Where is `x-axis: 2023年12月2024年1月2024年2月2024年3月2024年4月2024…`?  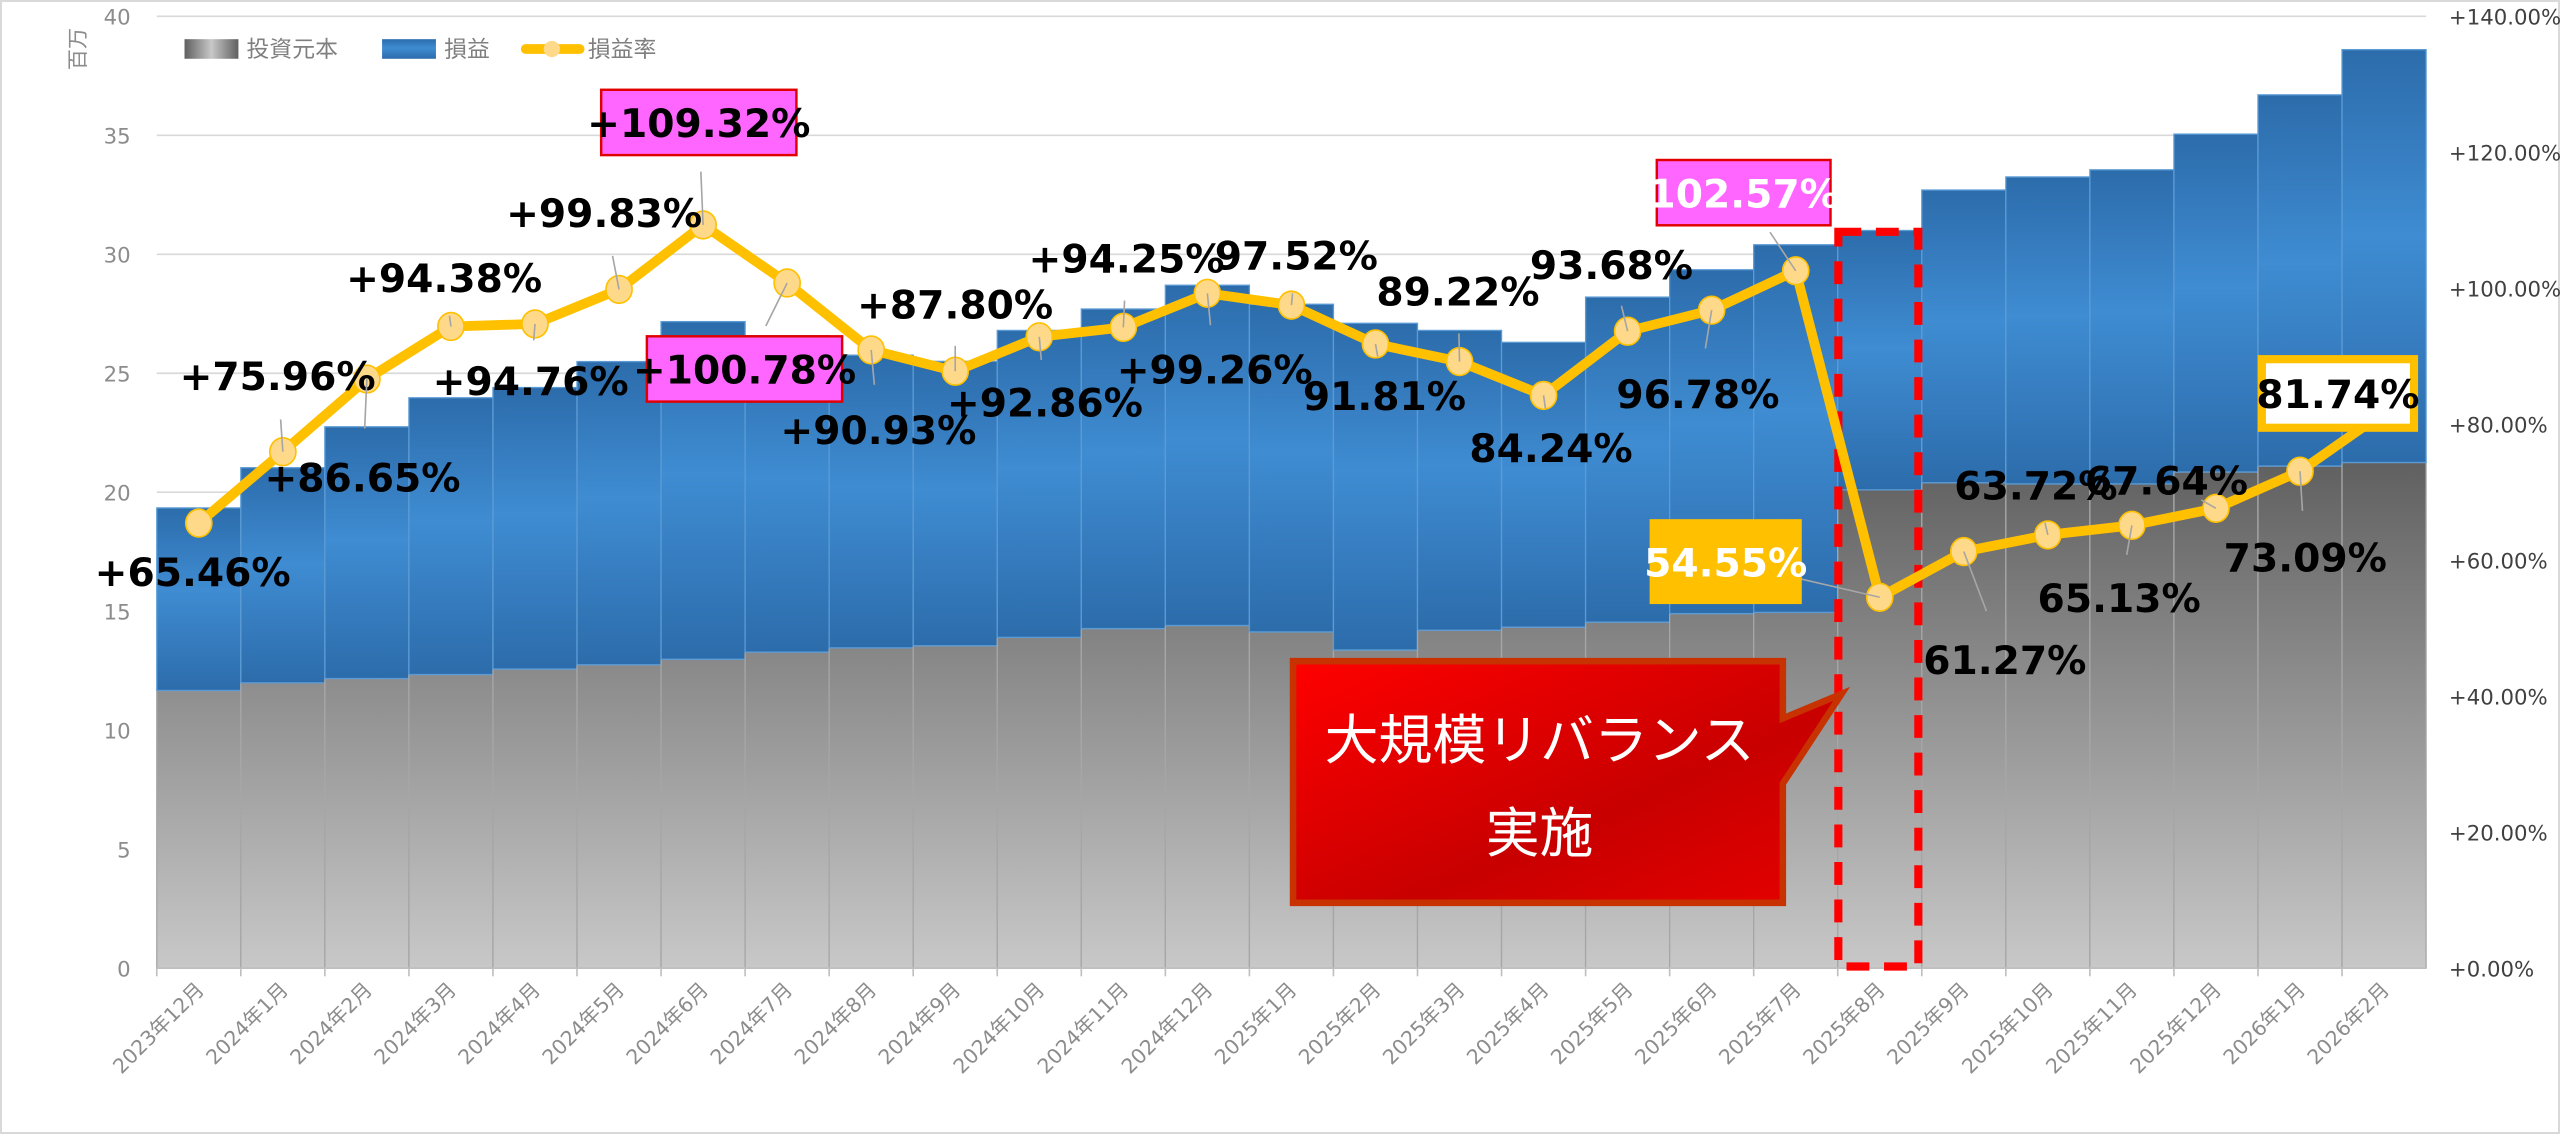
x-axis: 2023年12月2024年1月2024年2月2024年3月2024年4月2024… is located at coordinates (1267, 1023).